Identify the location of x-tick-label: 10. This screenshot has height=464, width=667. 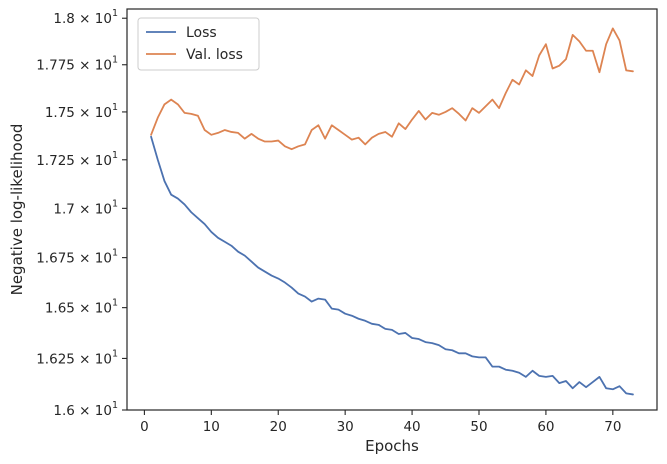
(211, 427).